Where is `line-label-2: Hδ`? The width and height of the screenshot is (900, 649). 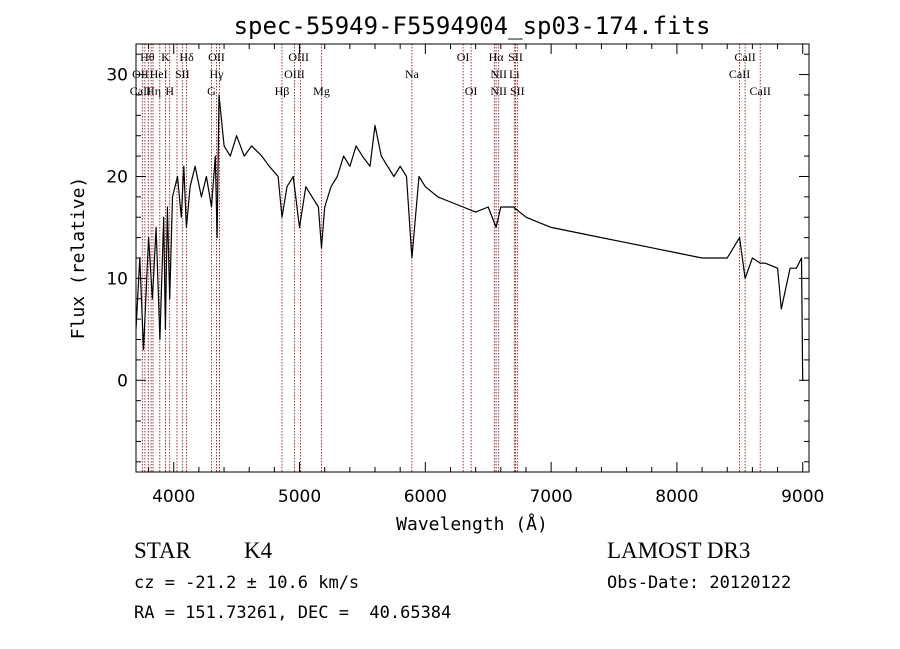
line-label-2: Hδ is located at coordinates (186, 57).